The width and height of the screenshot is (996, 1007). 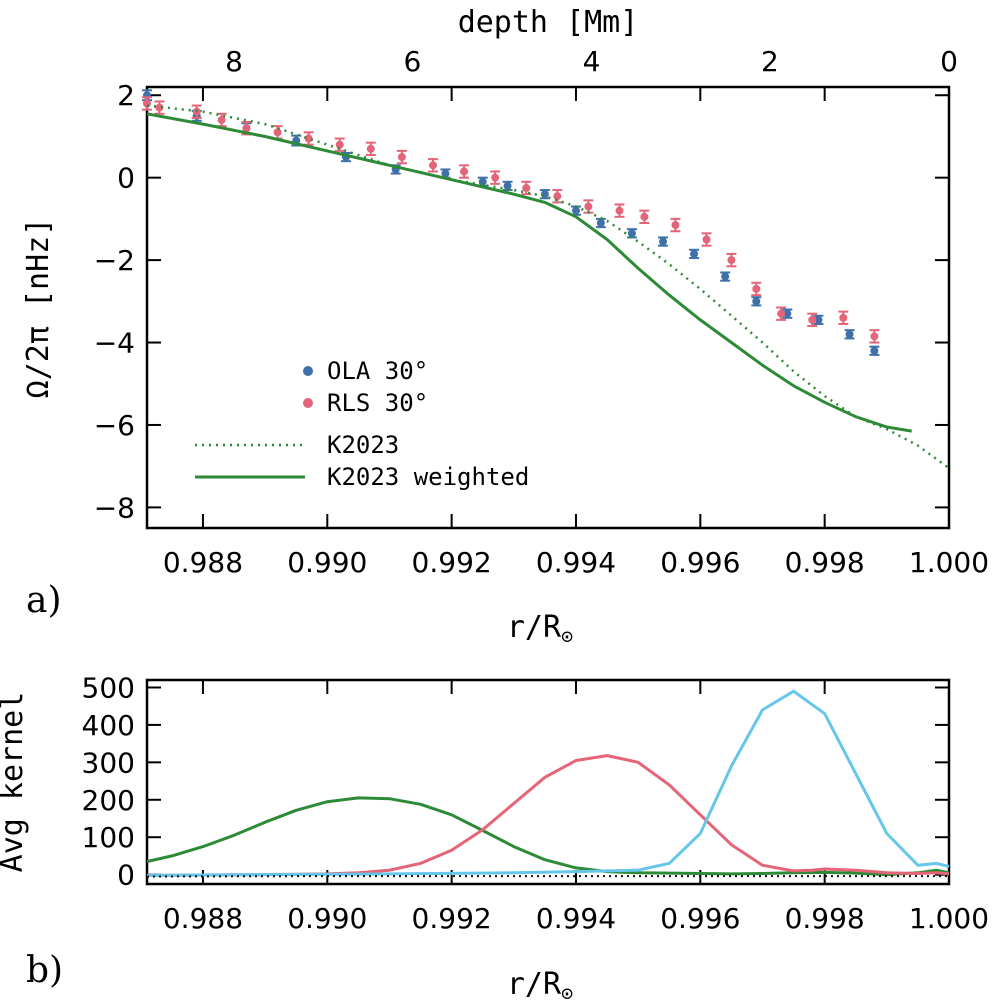 I want to click on legend-ola-label: OLA 30°, so click(x=377, y=371).